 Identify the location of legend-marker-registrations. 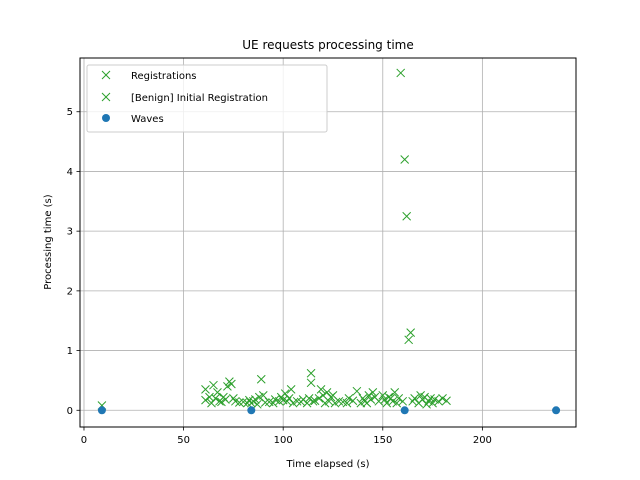
(106, 75).